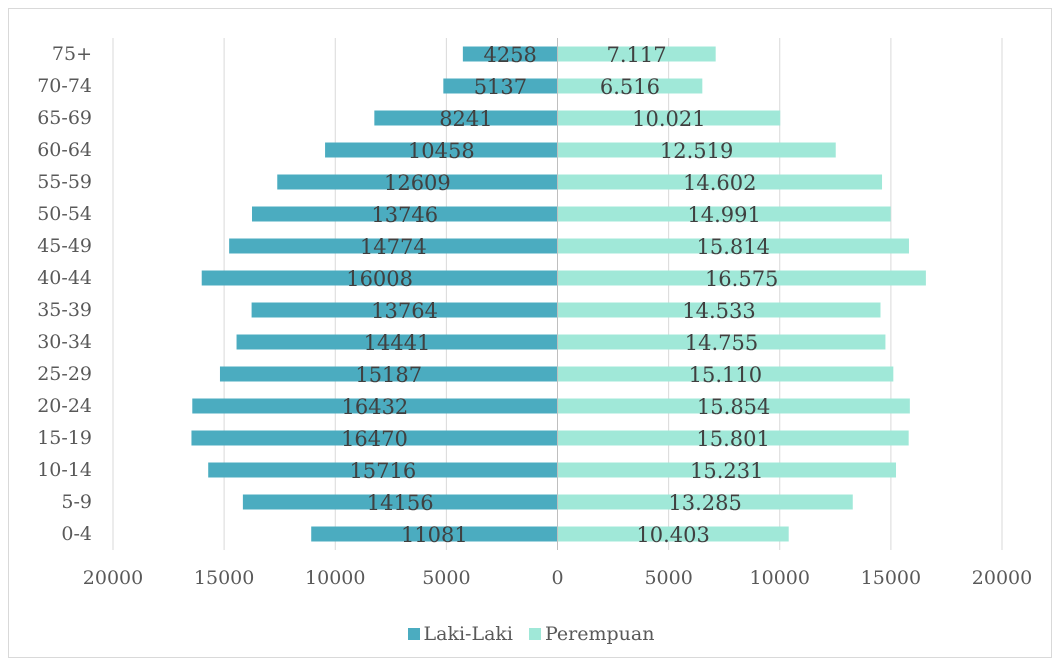 This screenshot has height=668, width=1062. I want to click on data-label-perempuan: 6.516, so click(630, 87).